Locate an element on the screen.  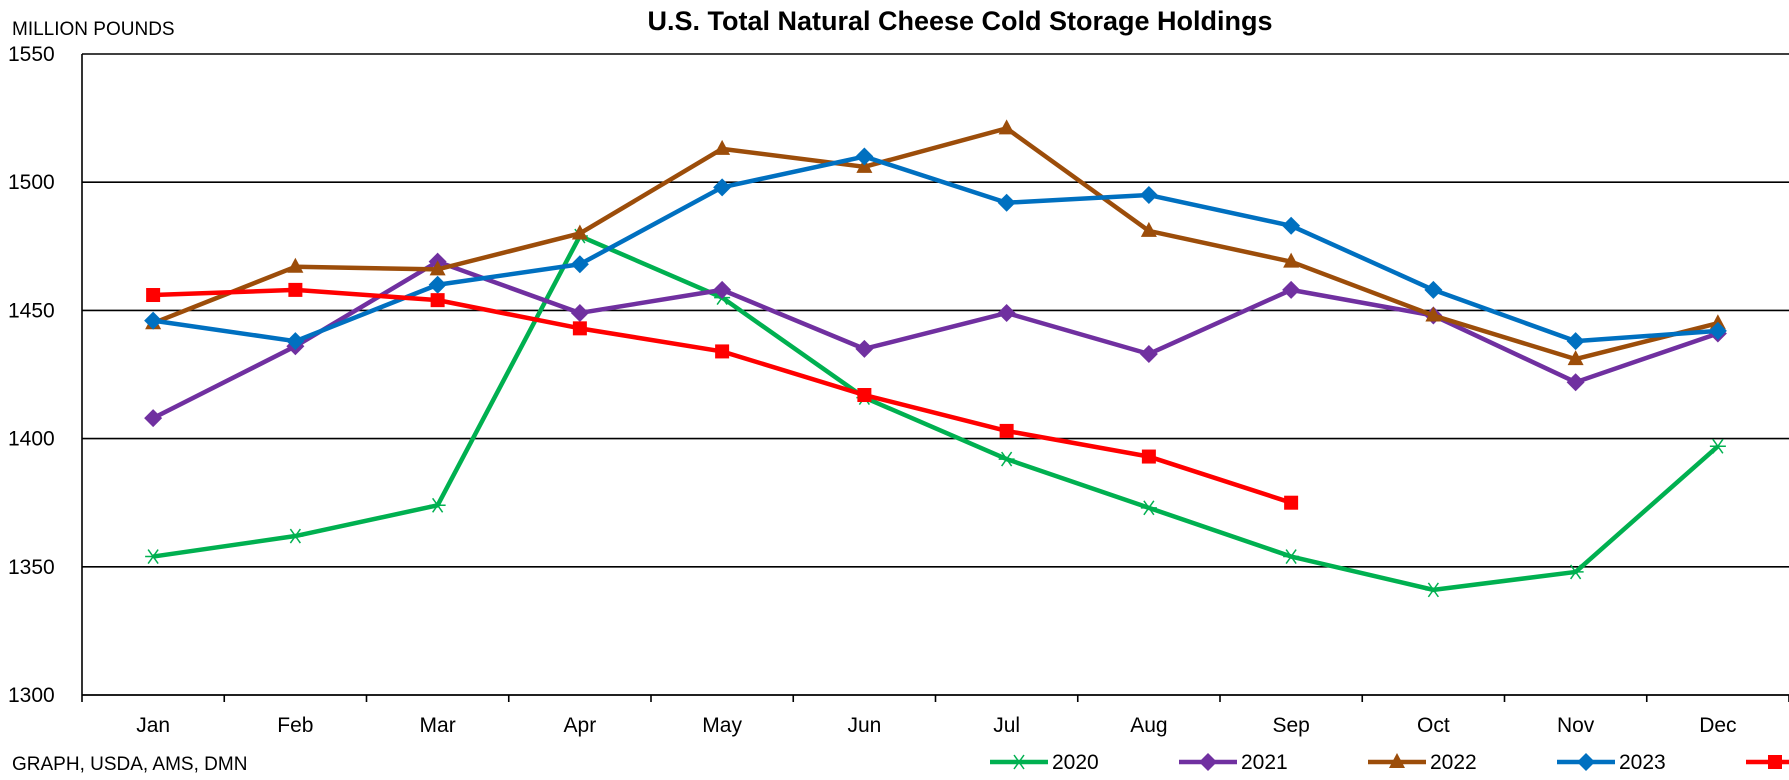
x-tick-label: Feb is located at coordinates (295, 725).